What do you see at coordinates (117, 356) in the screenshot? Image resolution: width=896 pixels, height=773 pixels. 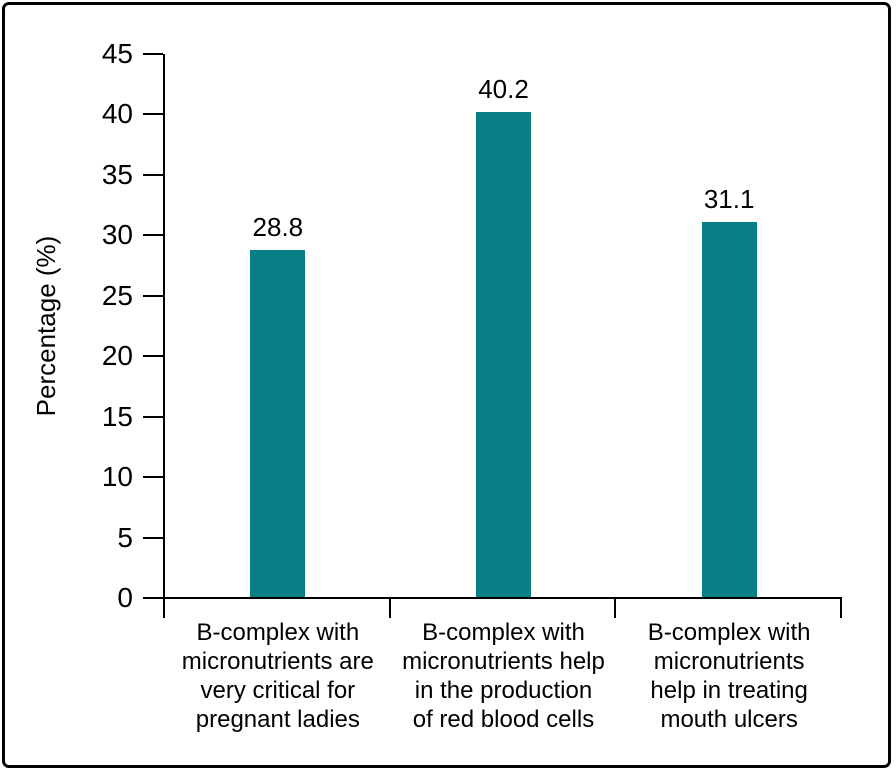 I see `y-tick-label: 20` at bounding box center [117, 356].